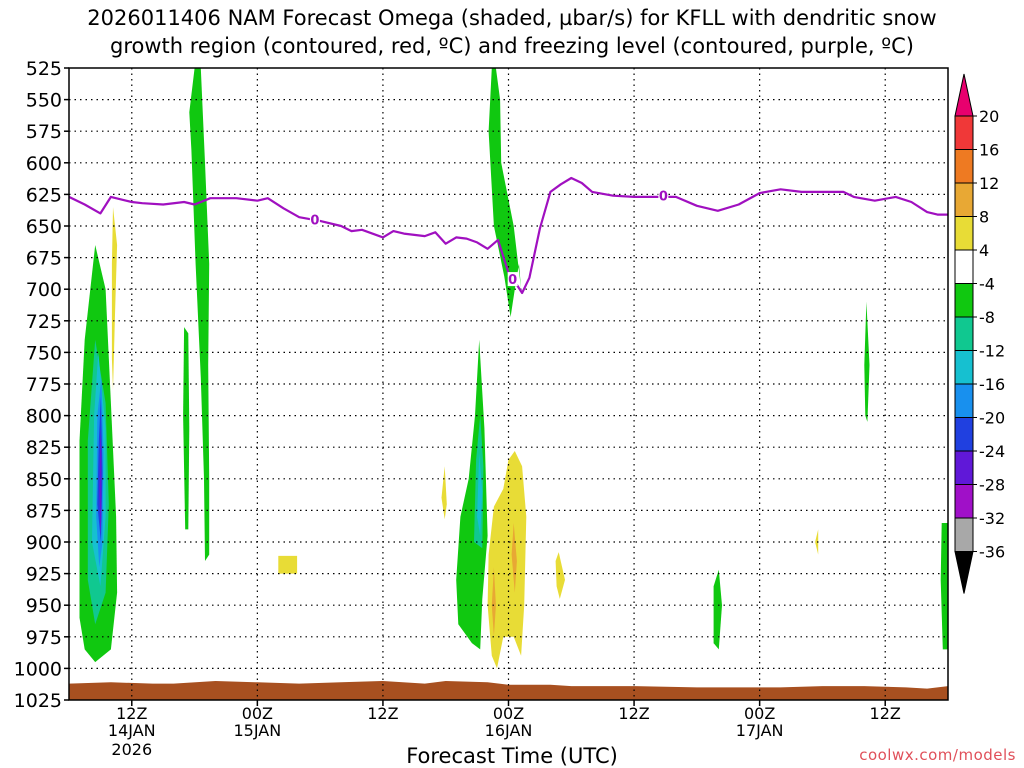 This screenshot has height=768, width=1024. What do you see at coordinates (992, 485) in the screenshot?
I see `colorbar-label: -28` at bounding box center [992, 485].